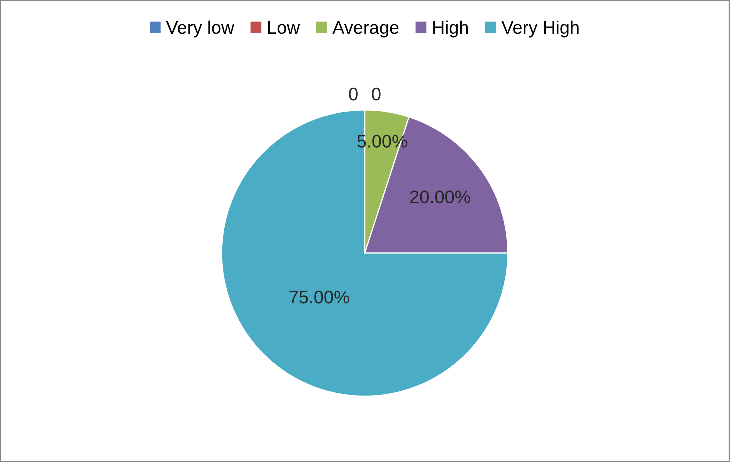 Image resolution: width=730 pixels, height=462 pixels. Describe the element at coordinates (540, 29) in the screenshot. I see `legend-label: Very High` at that location.